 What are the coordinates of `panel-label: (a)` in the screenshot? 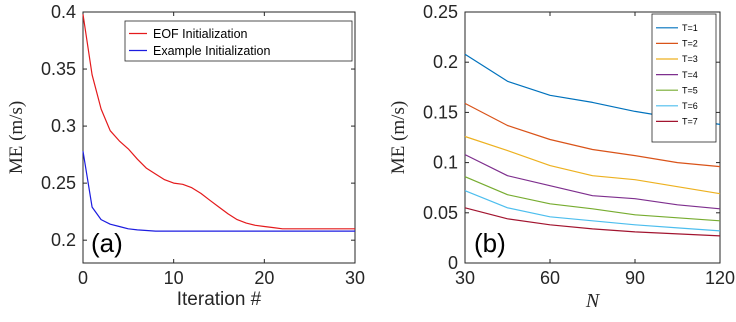 It's located at (107, 243).